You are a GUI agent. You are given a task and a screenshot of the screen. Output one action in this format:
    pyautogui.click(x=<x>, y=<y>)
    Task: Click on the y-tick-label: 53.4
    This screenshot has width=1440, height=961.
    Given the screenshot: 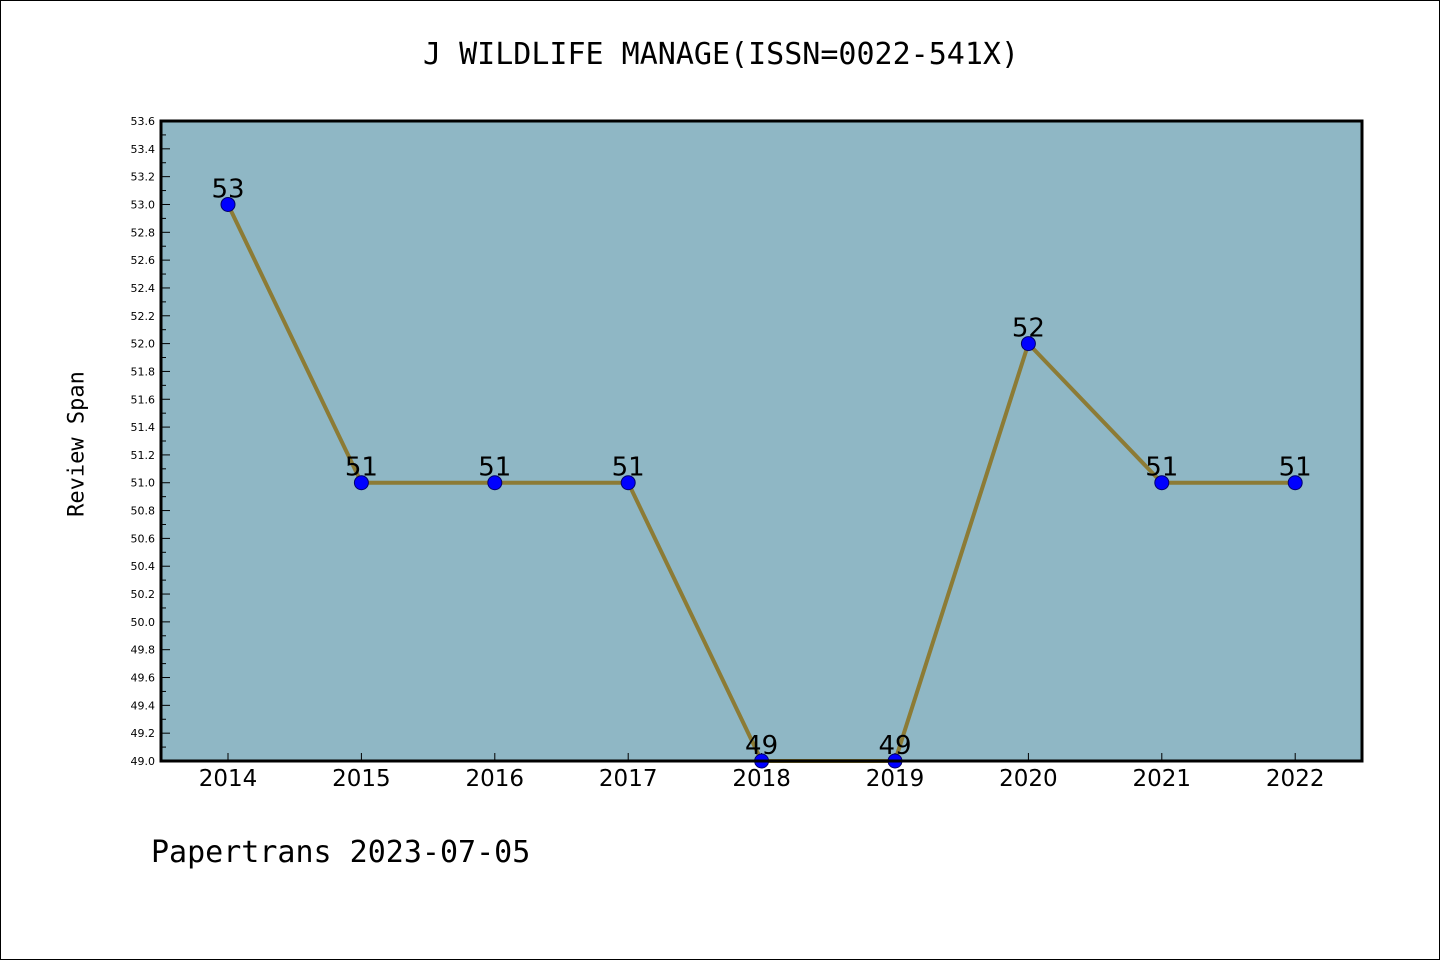 What is the action you would take?
    pyautogui.click(x=143, y=149)
    